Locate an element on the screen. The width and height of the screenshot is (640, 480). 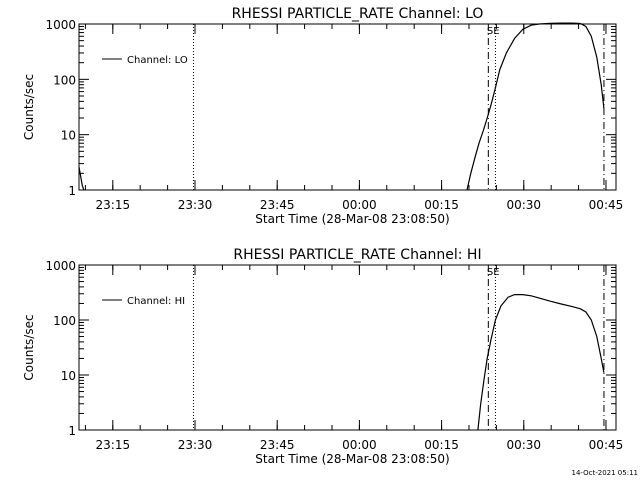
chart-title: RHESSI PARTICLE_RATE Channel: LO is located at coordinates (358, 14).